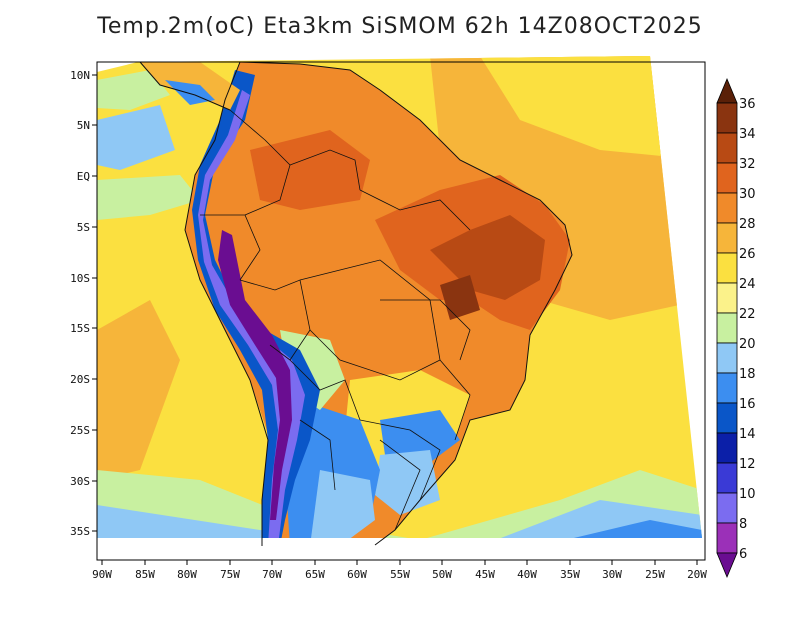 Image resolution: width=800 pixels, height=618 pixels. Describe the element at coordinates (80, 75) in the screenshot. I see `lat-label: 10N` at that location.